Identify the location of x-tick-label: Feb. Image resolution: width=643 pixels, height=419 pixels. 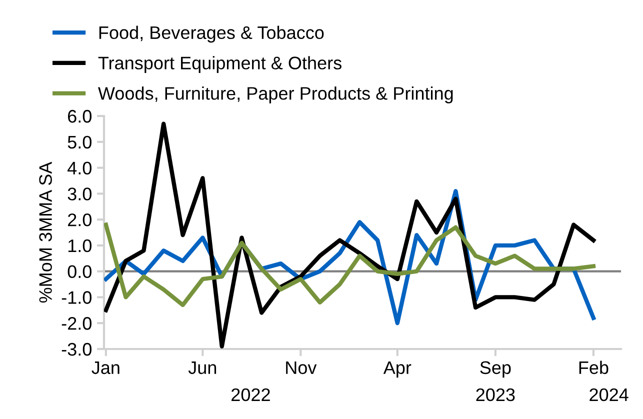
(593, 367).